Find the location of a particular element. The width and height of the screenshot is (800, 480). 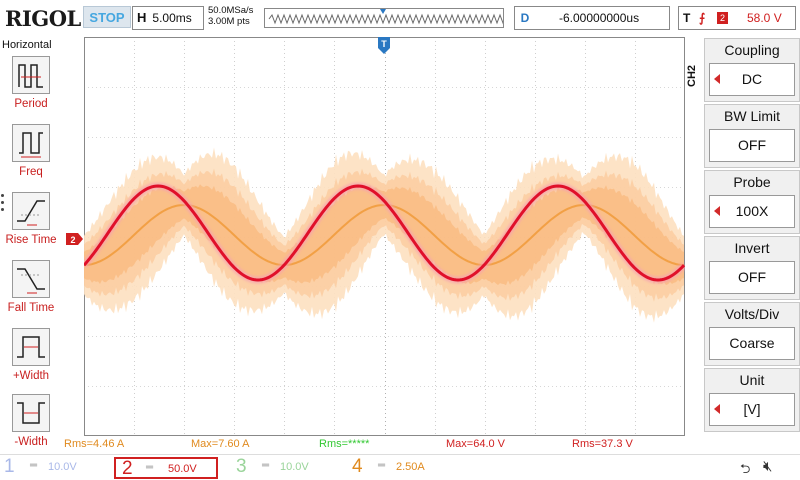

menu-label: Volts/Div is located at coordinates (752, 314).